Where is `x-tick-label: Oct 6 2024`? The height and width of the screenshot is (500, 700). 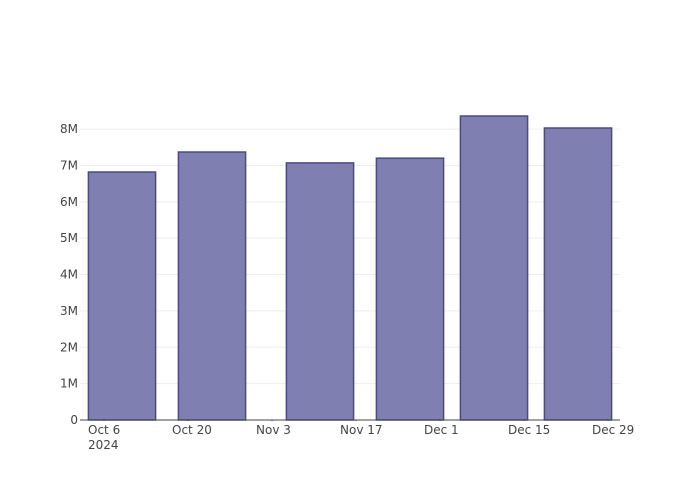 x-tick-label: Oct 6 2024 is located at coordinates (104, 437).